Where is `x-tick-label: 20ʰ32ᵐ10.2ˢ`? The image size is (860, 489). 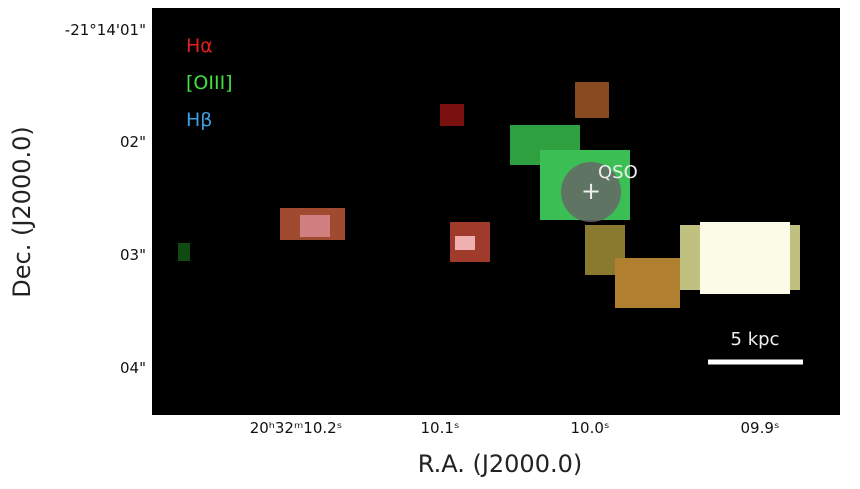
x-tick-label: 20ʰ32ᵐ10.2ˢ is located at coordinates (296, 428).